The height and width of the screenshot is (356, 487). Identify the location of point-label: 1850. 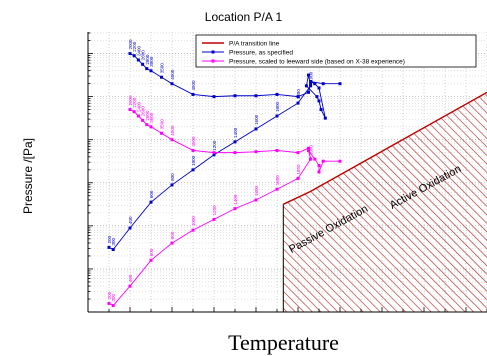
(298, 94).